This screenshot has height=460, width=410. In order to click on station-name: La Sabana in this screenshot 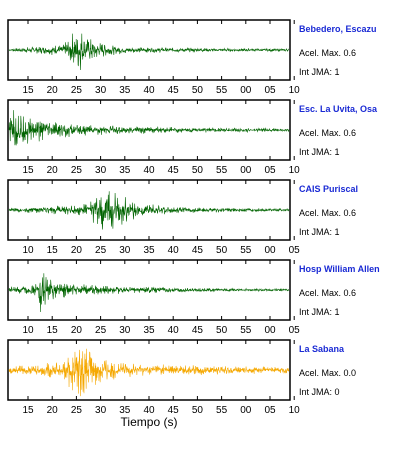, I will do `click(322, 349)`.